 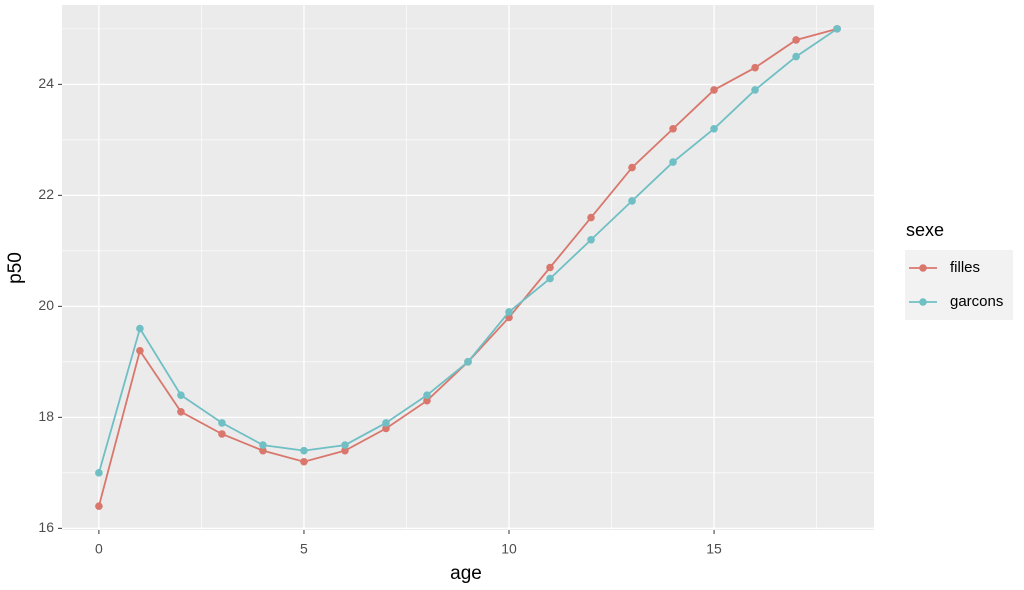 I want to click on legend-keys-bg, so click(x=959, y=285).